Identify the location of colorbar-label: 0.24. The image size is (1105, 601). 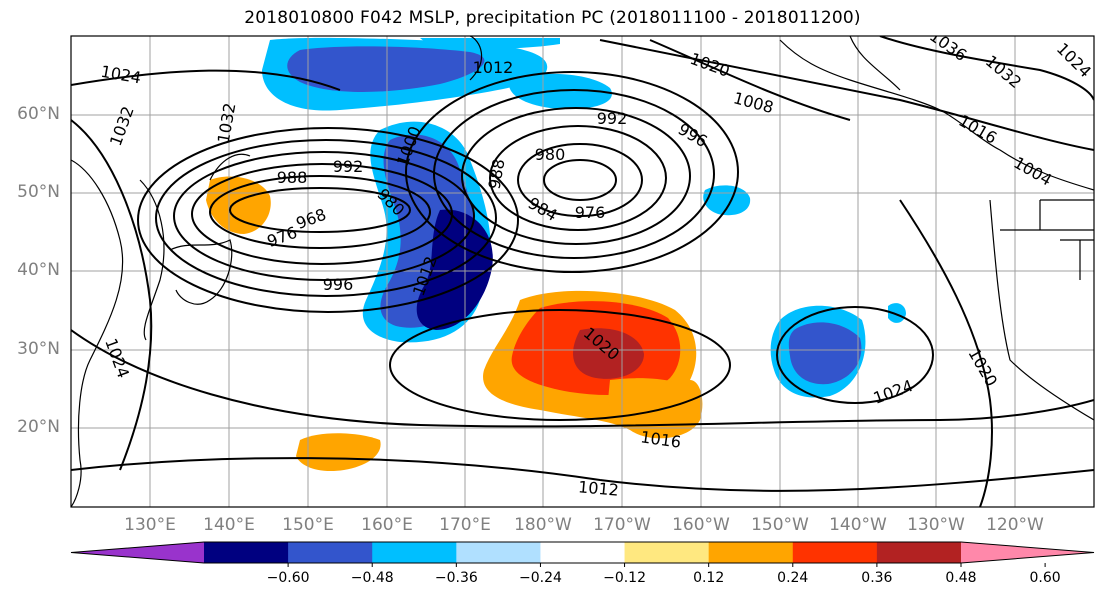
(793, 578).